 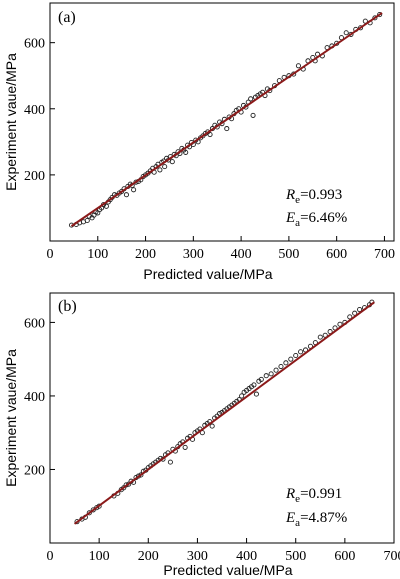 I want to click on panel-a-y-tick-label: 600, so click(x=34, y=44).